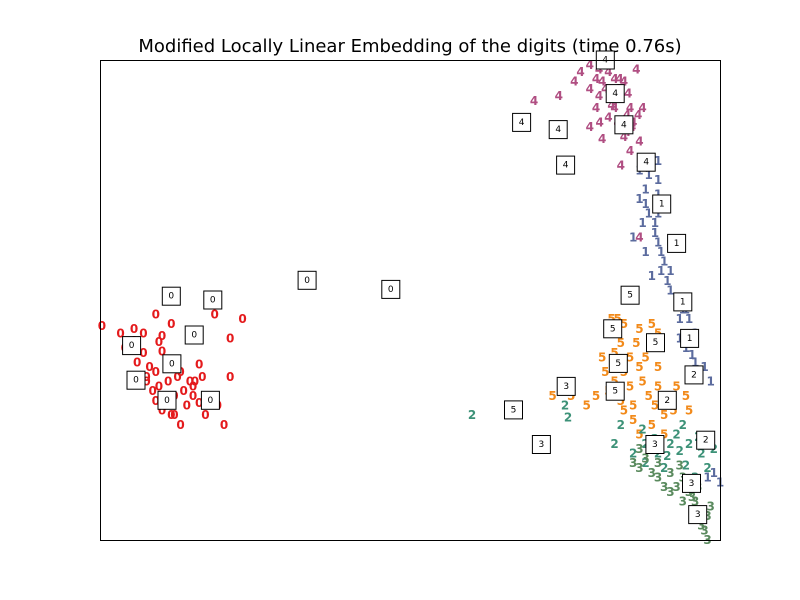 This screenshot has width=800, height=600. I want to click on digit-thumbnail-0: 0, so click(210, 400).